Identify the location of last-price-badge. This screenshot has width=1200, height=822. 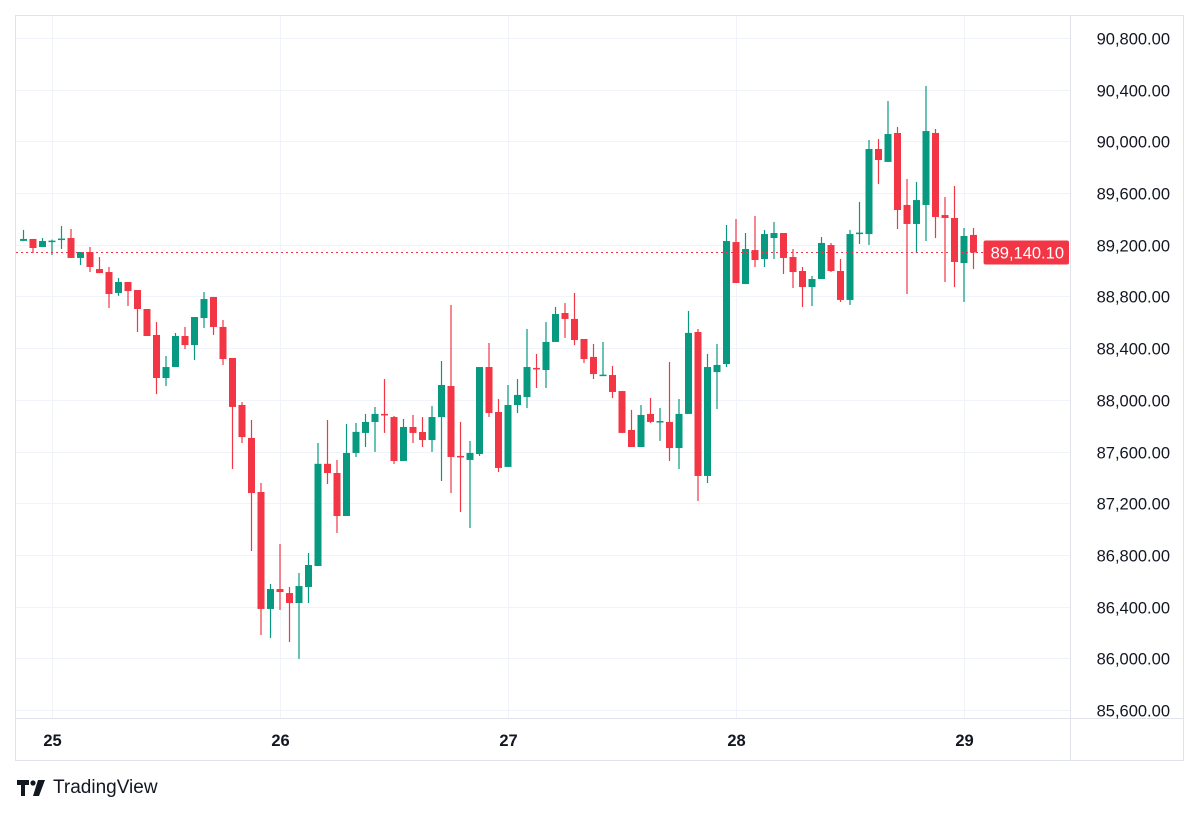
(1026, 252).